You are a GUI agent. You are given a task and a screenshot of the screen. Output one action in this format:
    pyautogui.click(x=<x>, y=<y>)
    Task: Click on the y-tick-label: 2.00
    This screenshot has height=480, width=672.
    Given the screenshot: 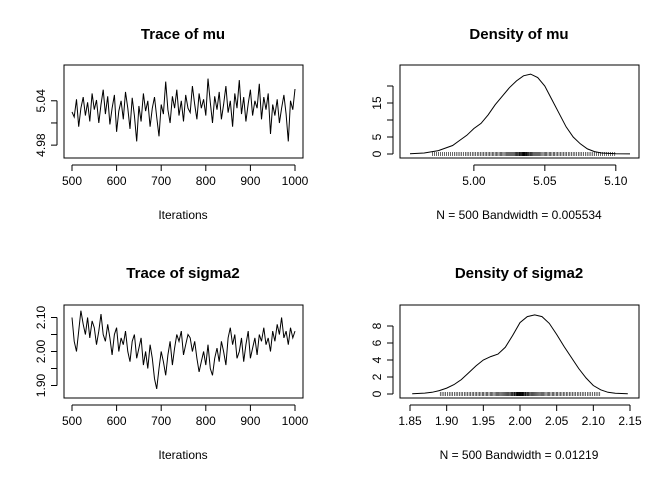 What is the action you would take?
    pyautogui.click(x=41, y=351)
    